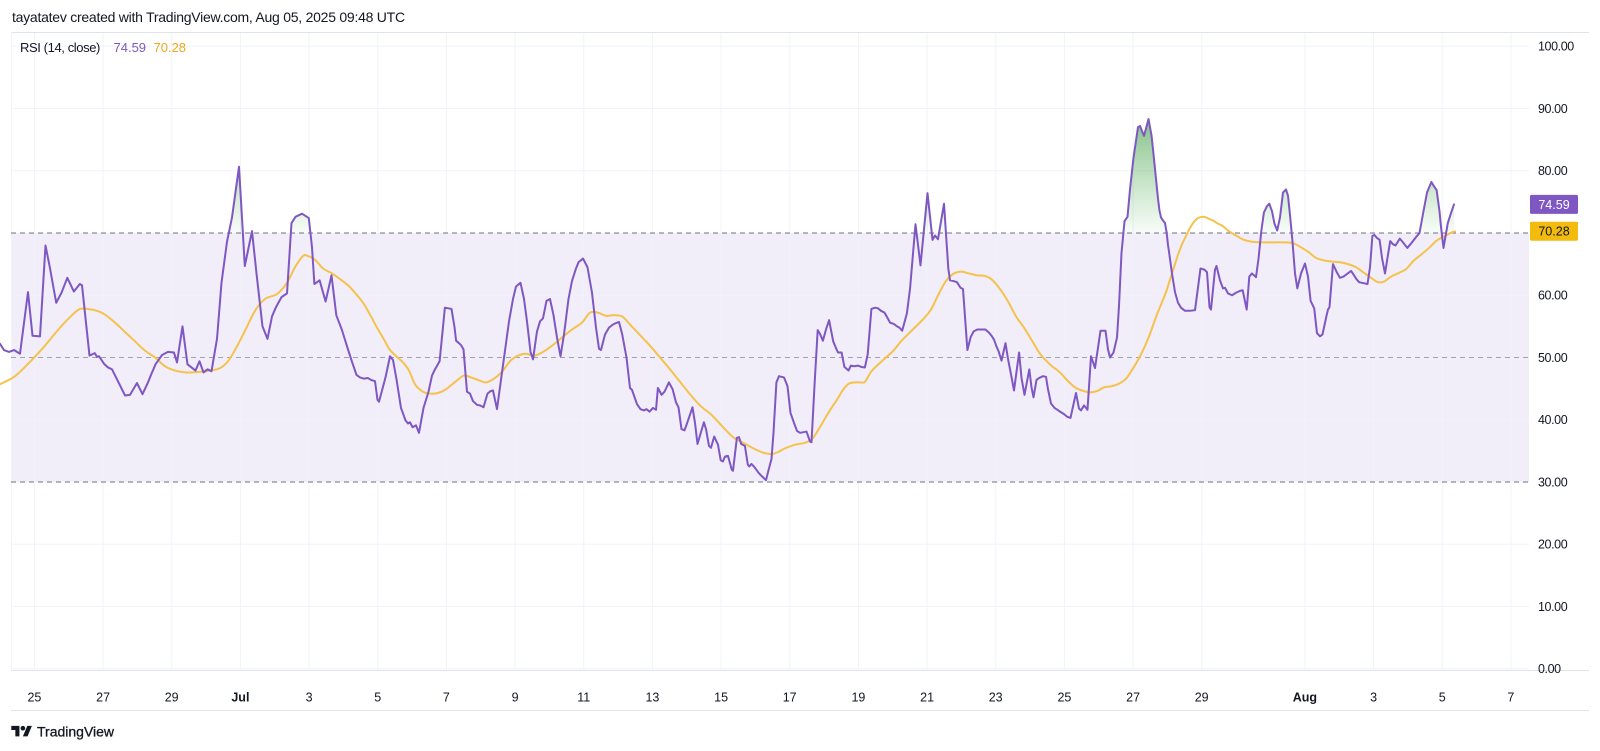 This screenshot has width=1600, height=751. I want to click on svg-text: 30.00, so click(1553, 482).